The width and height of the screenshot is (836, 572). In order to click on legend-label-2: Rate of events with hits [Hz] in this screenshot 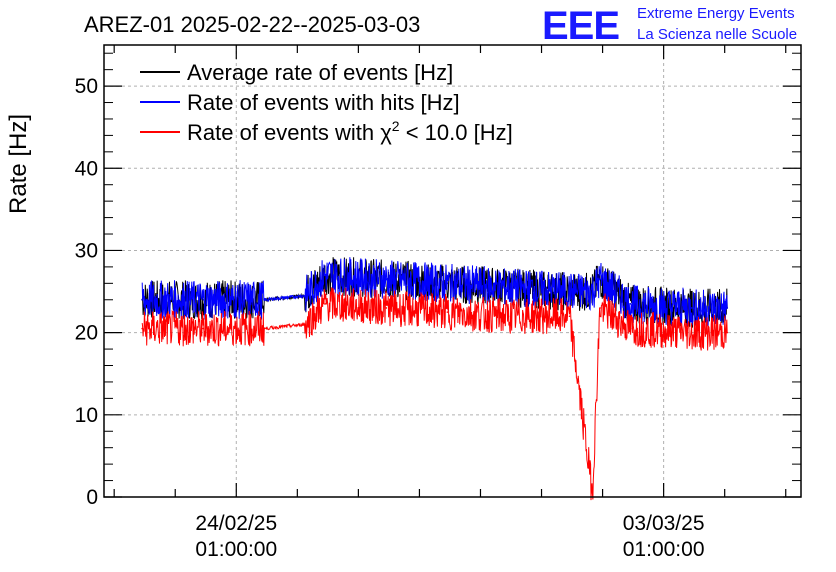, I will do `click(323, 102)`.